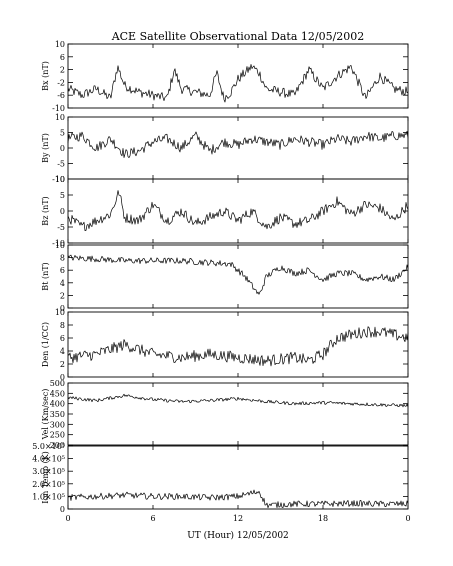 The height and width of the screenshot is (566, 453). I want to click on y-axis-label: Bz (nT), so click(45, 210).